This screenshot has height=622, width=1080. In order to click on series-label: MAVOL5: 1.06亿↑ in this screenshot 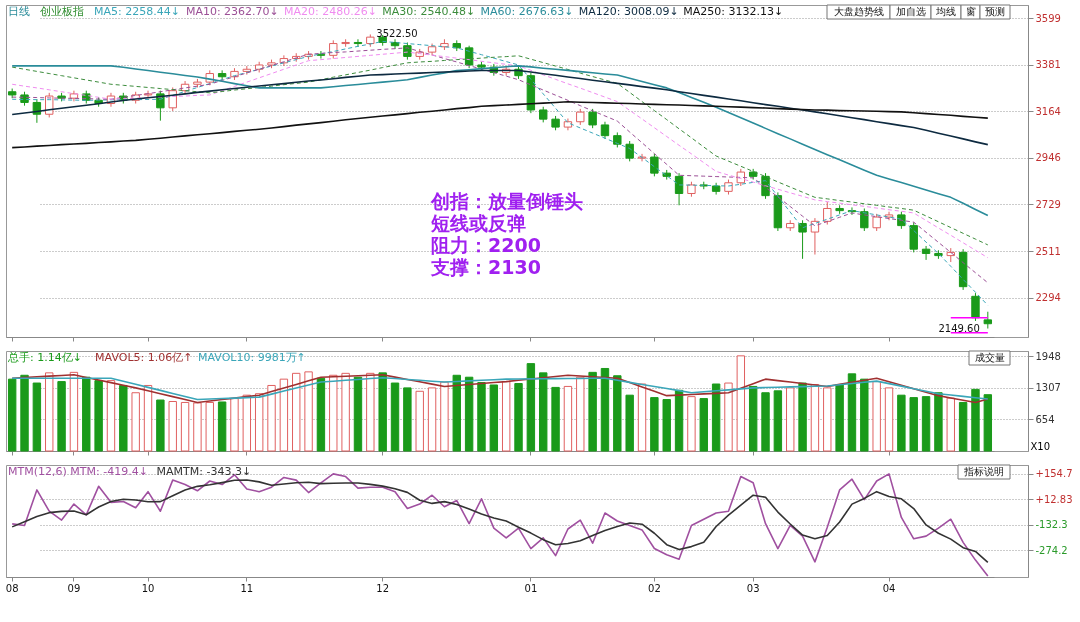, I will do `click(144, 357)`.